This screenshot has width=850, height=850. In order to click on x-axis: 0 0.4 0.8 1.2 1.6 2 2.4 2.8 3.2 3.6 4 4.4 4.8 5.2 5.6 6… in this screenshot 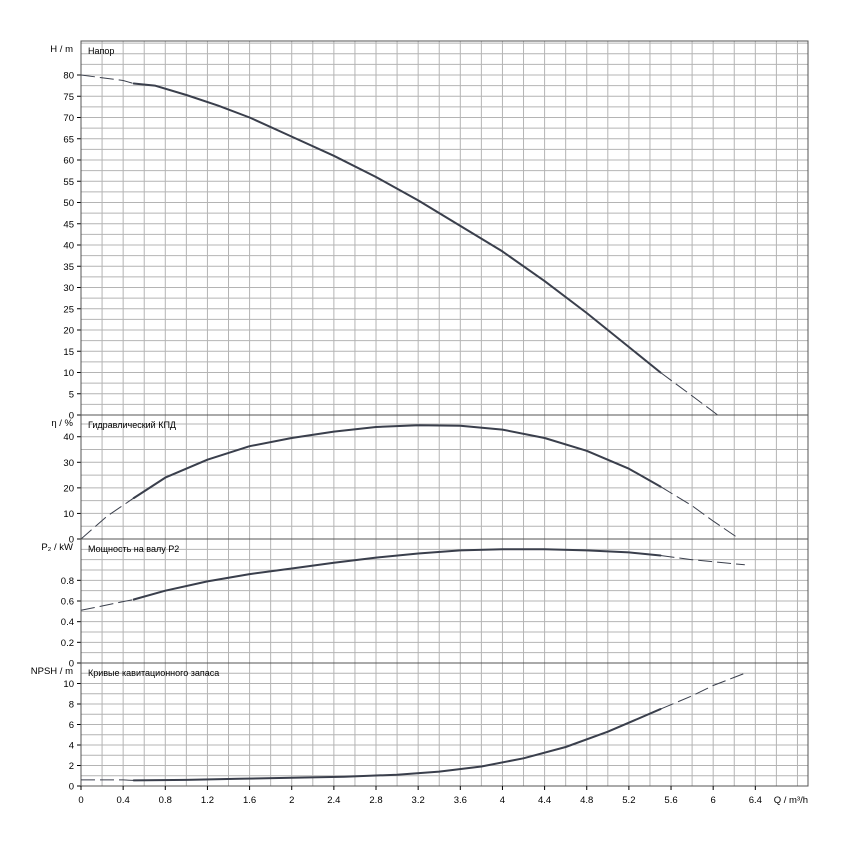, I will do `click(443, 796)`.